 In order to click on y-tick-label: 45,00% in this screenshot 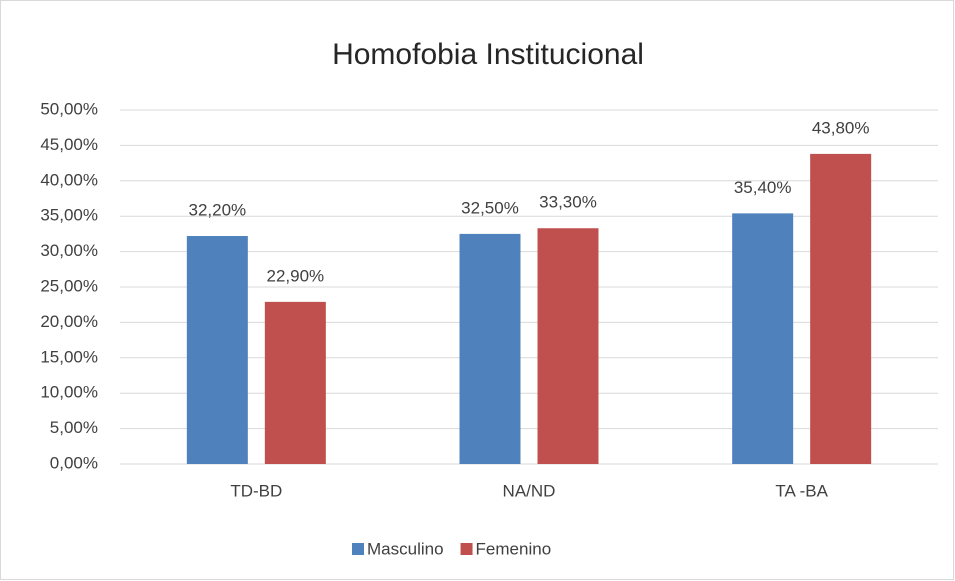, I will do `click(69, 144)`.